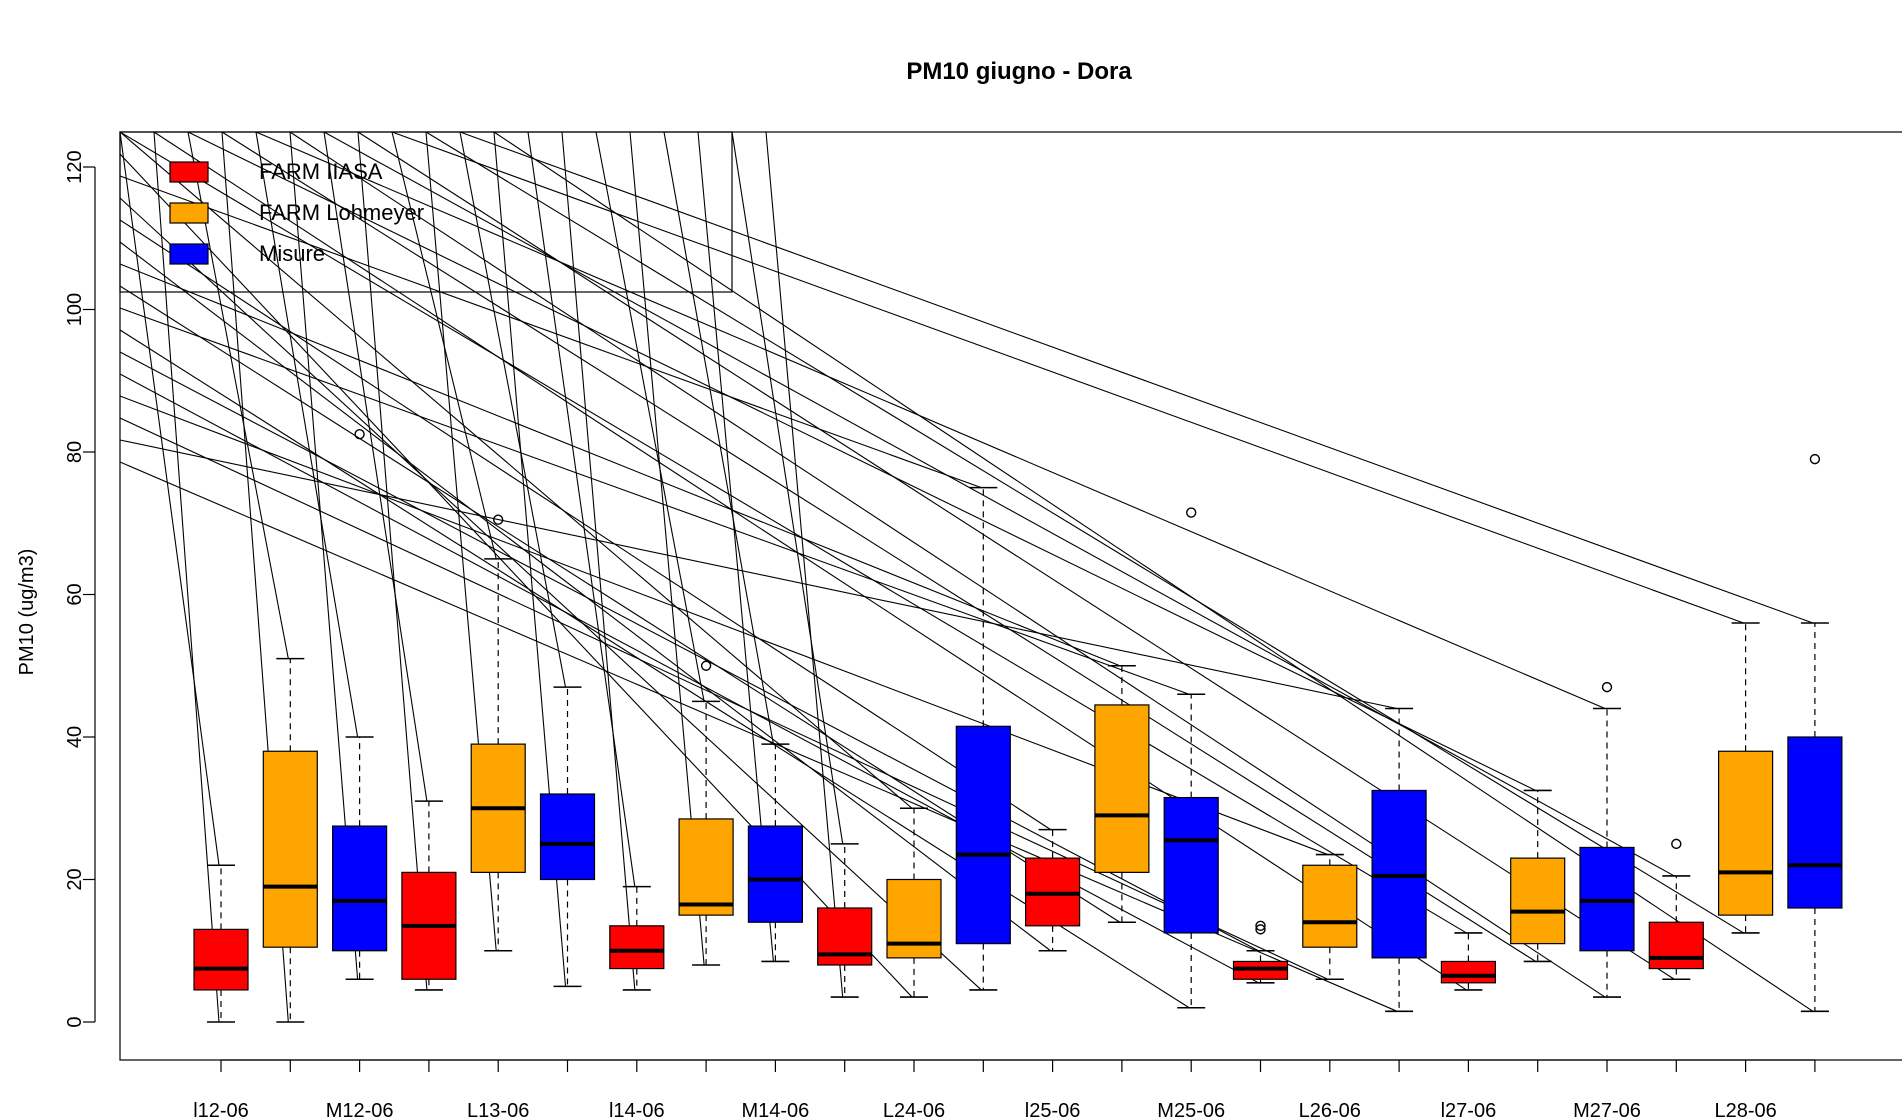 The image size is (1902, 1119). Describe the element at coordinates (75, 309) in the screenshot. I see `y-tick-label: 100` at that location.